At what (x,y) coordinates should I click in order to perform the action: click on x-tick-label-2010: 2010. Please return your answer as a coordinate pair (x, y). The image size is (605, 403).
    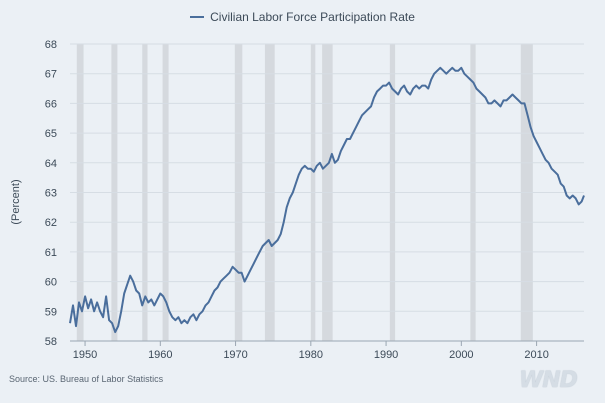
    Looking at the image, I should click on (536, 355).